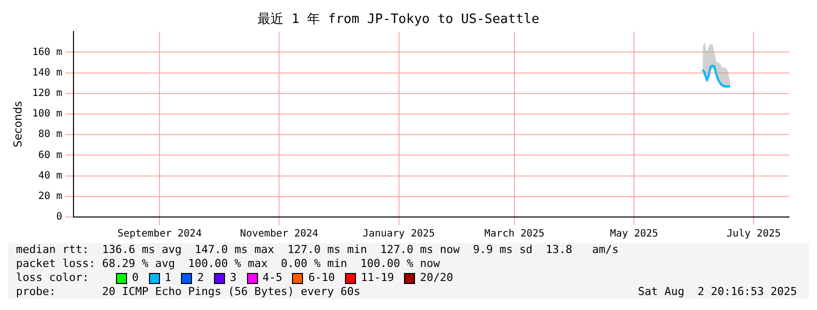  Describe the element at coordinates (47, 52) in the screenshot. I see `y-tick-label: 160 m` at that location.